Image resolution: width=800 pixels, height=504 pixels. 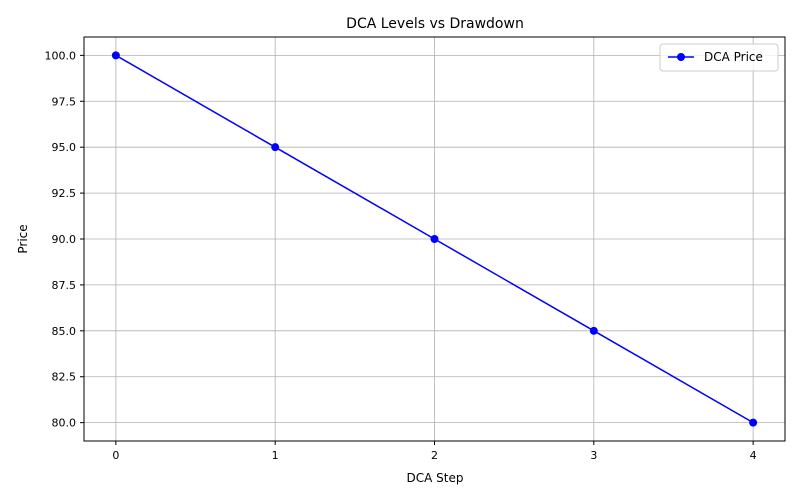 What do you see at coordinates (593, 455) in the screenshot?
I see `x-tick-label: 3` at bounding box center [593, 455].